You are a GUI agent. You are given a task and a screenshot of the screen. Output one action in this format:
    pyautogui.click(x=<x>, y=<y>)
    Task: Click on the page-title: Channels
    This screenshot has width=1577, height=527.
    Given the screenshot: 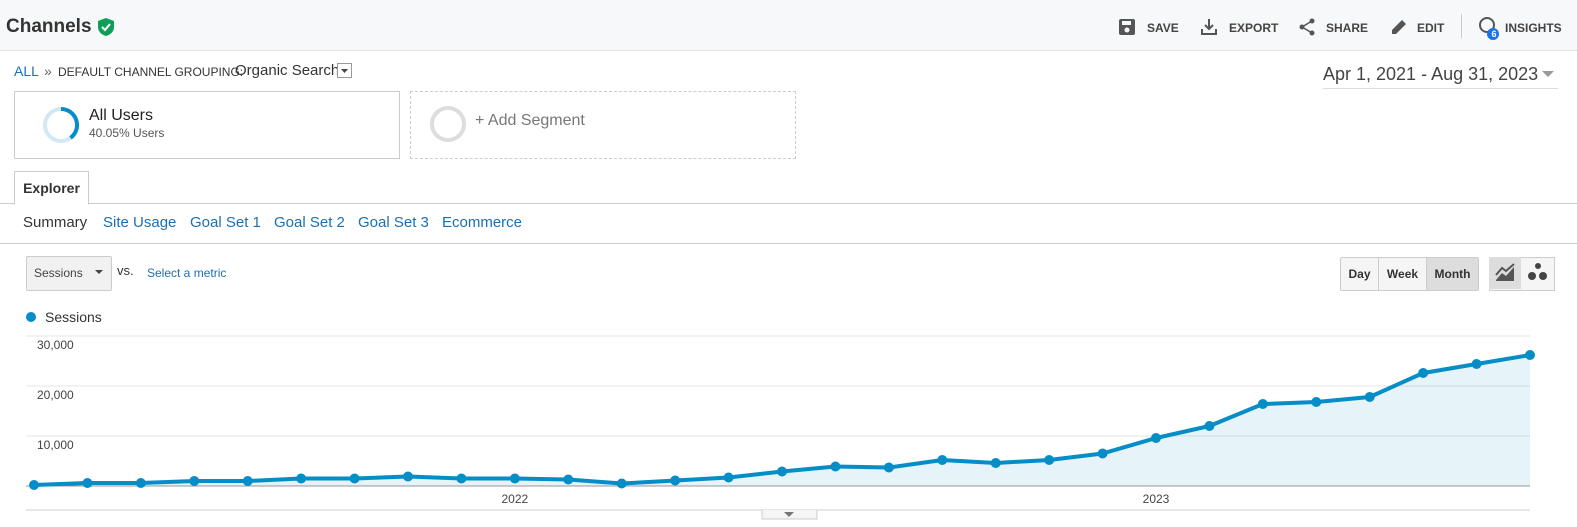 What is the action you would take?
    pyautogui.click(x=49, y=26)
    